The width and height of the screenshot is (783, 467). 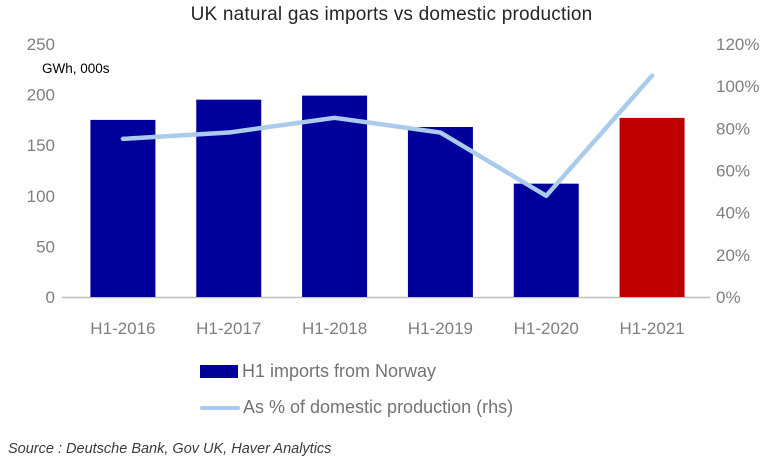 I want to click on left-axis-tick: 200, so click(x=41, y=95).